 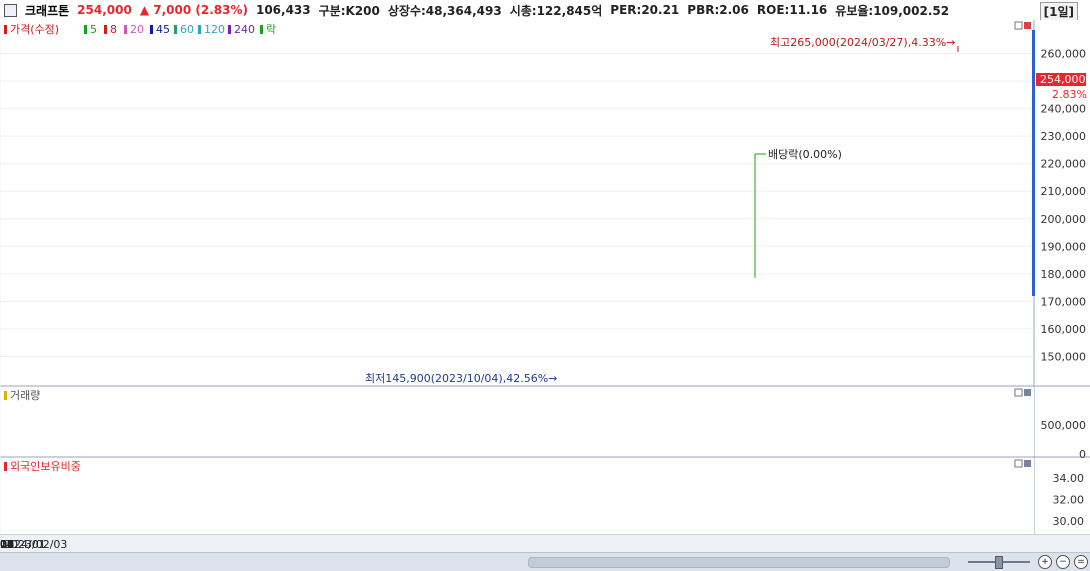 What do you see at coordinates (805, 154) in the screenshot?
I see `dividend-annotation: 배당락(0.00%)` at bounding box center [805, 154].